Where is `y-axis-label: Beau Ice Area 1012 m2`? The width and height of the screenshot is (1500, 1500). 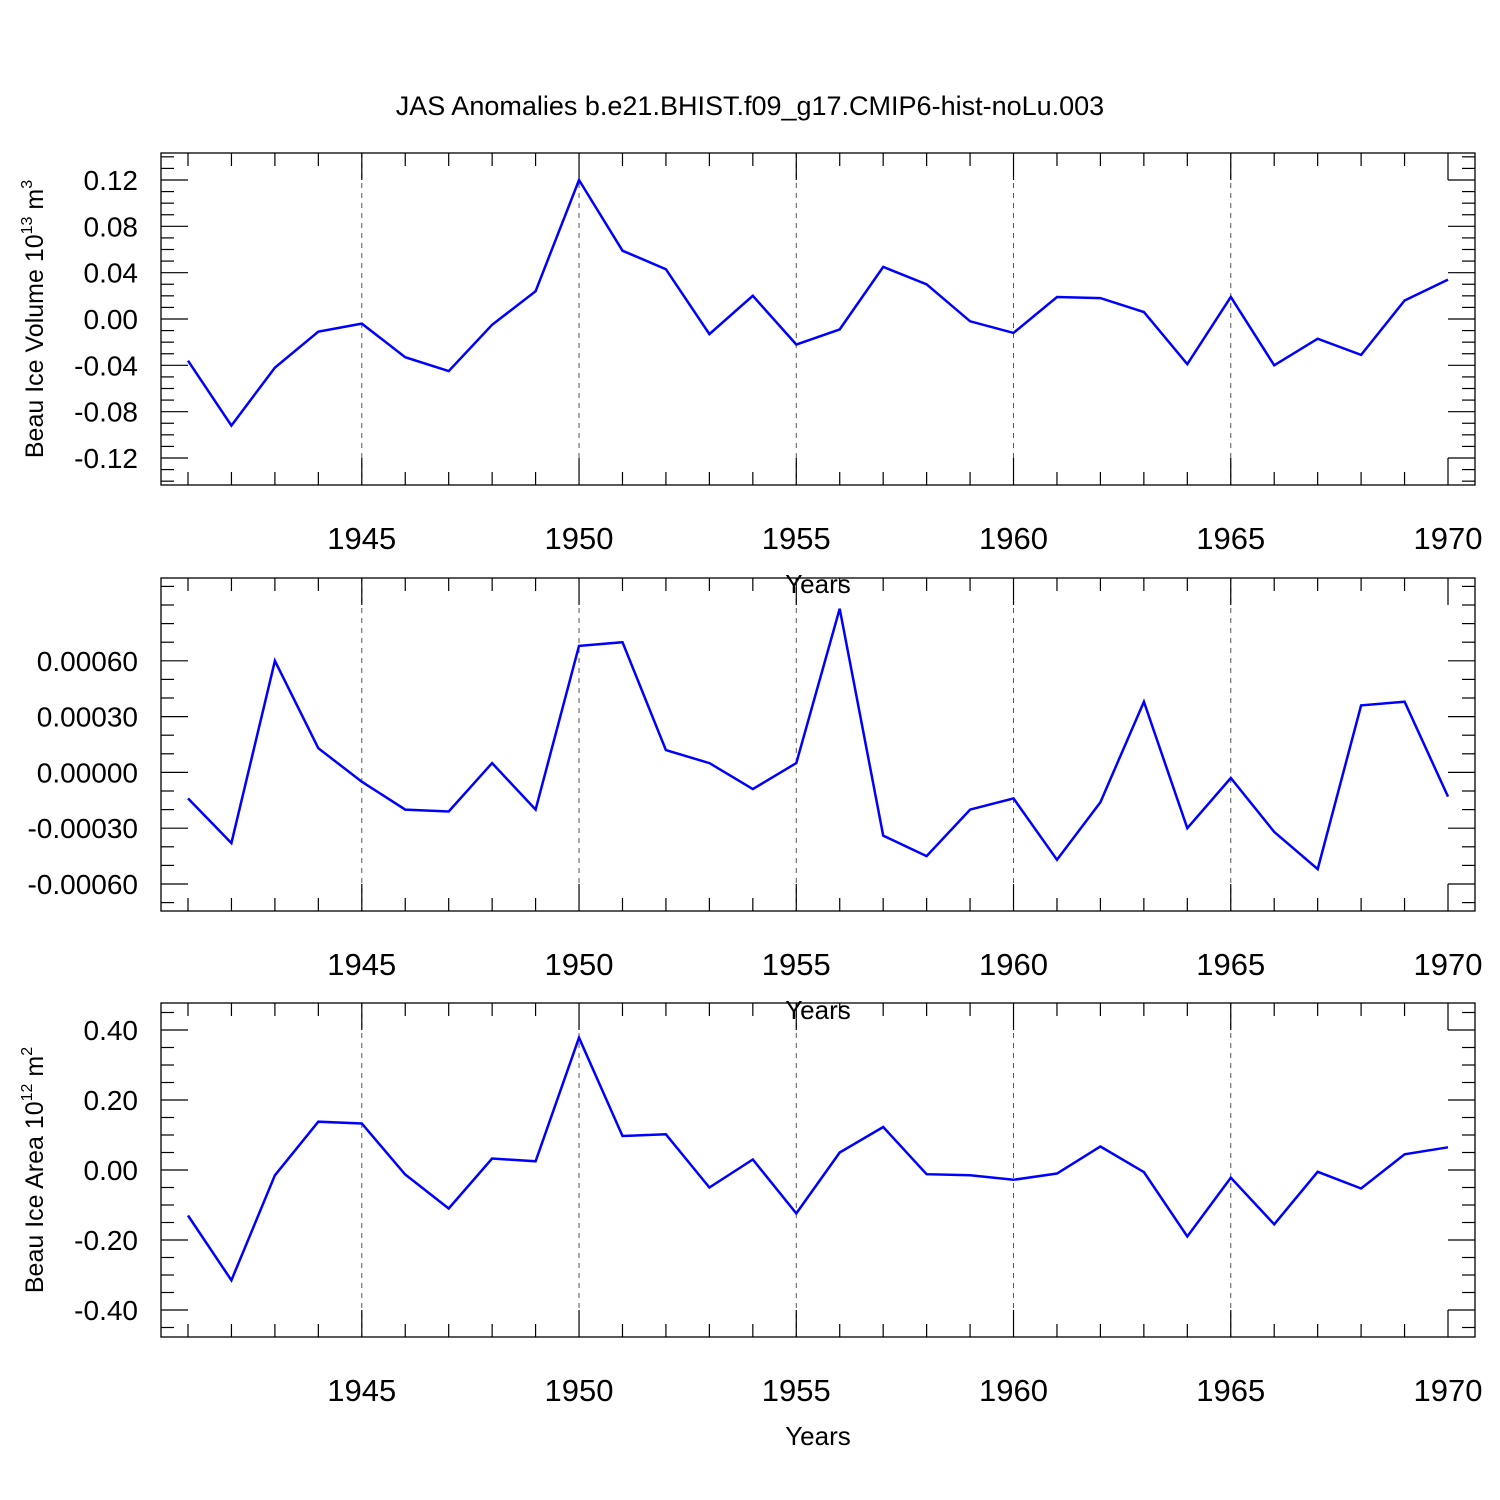 y-axis-label: Beau Ice Area 1012 m2 is located at coordinates (34, 1170).